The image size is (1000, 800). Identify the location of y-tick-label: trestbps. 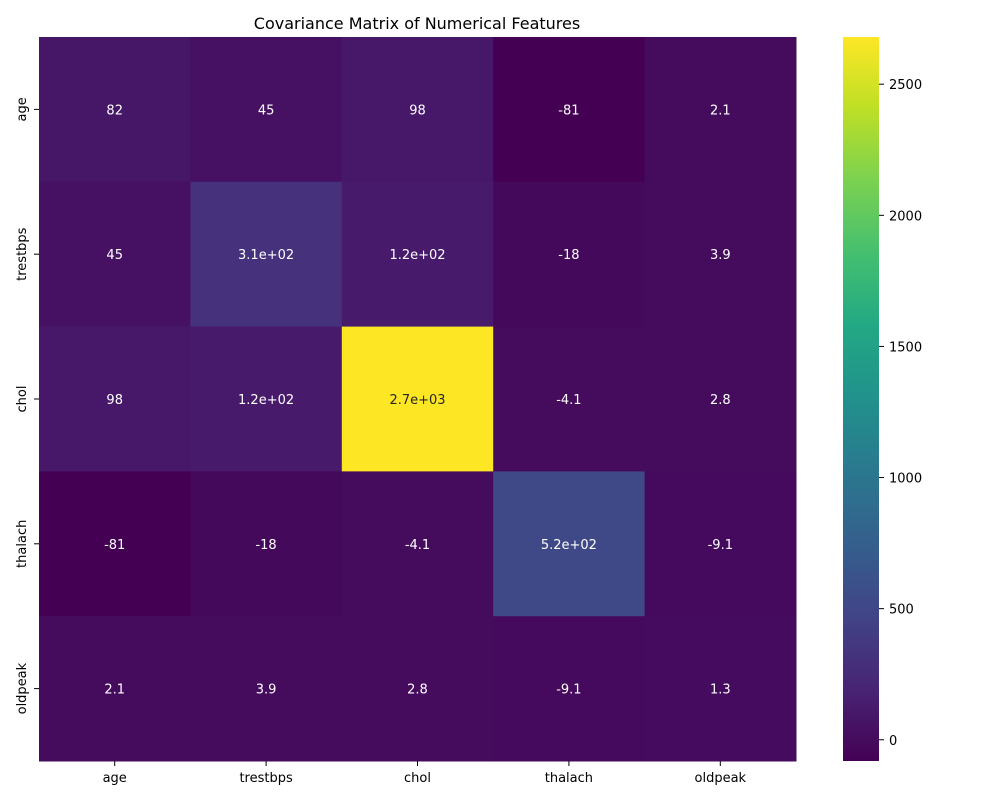
(22, 254).